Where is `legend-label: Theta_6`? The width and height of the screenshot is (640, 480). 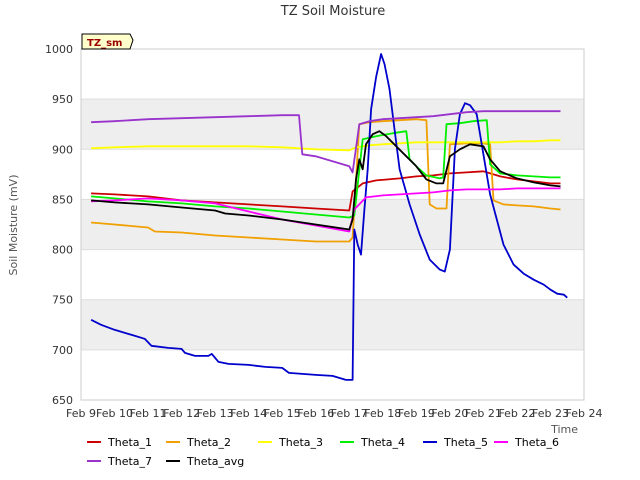 legend-label: Theta_6 is located at coordinates (536, 442).